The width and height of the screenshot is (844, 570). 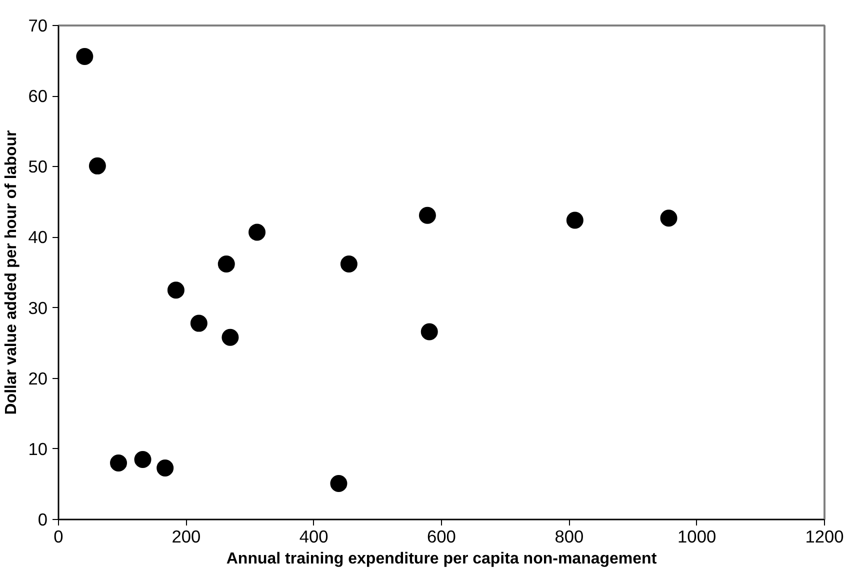 What do you see at coordinates (38, 96) in the screenshot?
I see `y-tick-label: 60` at bounding box center [38, 96].